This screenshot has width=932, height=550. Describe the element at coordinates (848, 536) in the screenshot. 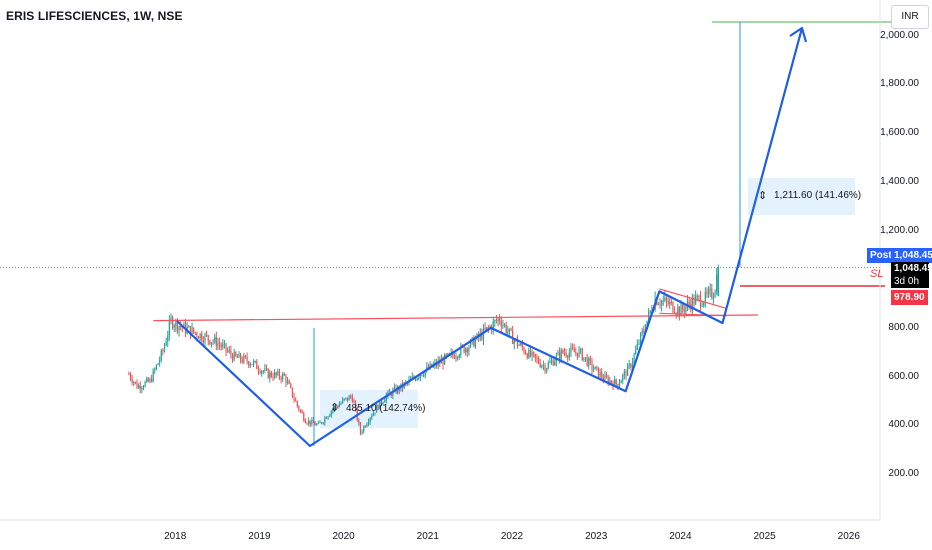

I see `time-tick-label: 2026` at that location.